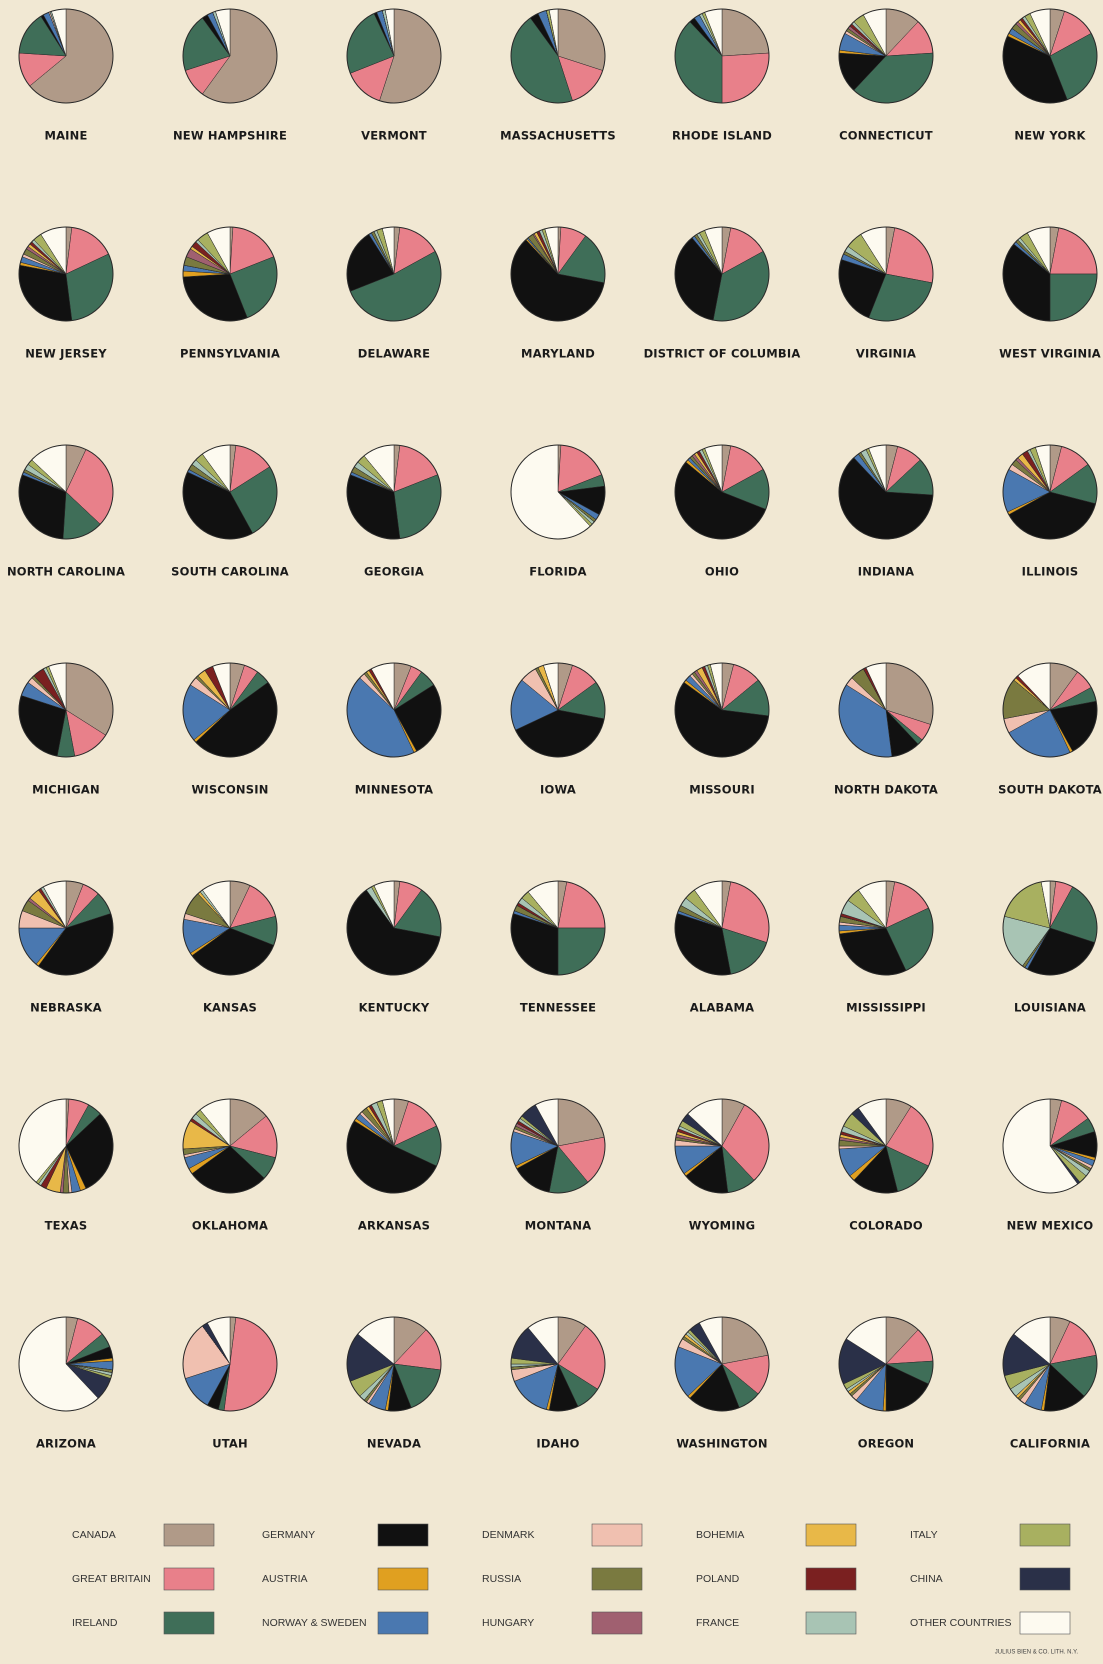 Image resolution: width=1103 pixels, height=1664 pixels. Describe the element at coordinates (558, 1226) in the screenshot. I see `state-label: MONTANA` at that location.